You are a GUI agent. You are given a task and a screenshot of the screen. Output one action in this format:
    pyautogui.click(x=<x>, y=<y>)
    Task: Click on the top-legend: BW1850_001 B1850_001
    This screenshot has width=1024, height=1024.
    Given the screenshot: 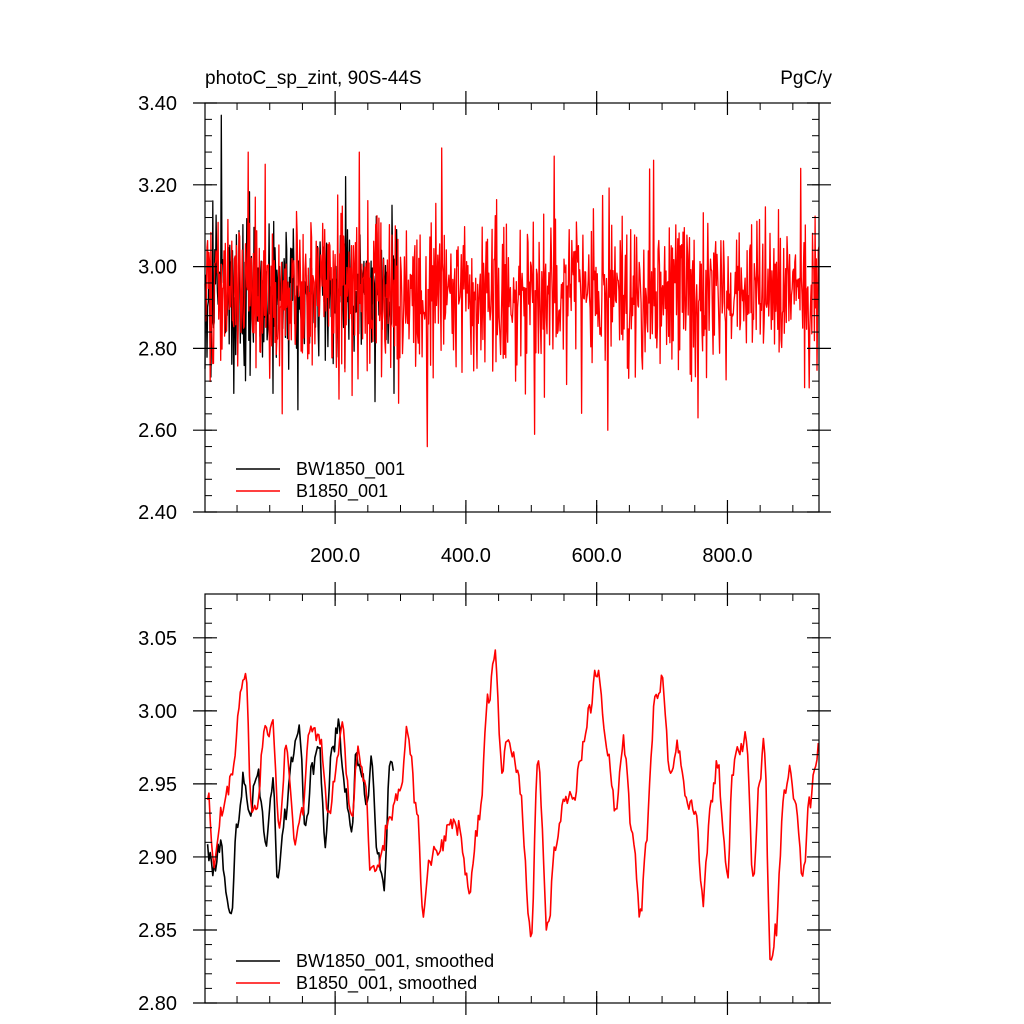 What is the action you would take?
    pyautogui.click(x=320, y=480)
    